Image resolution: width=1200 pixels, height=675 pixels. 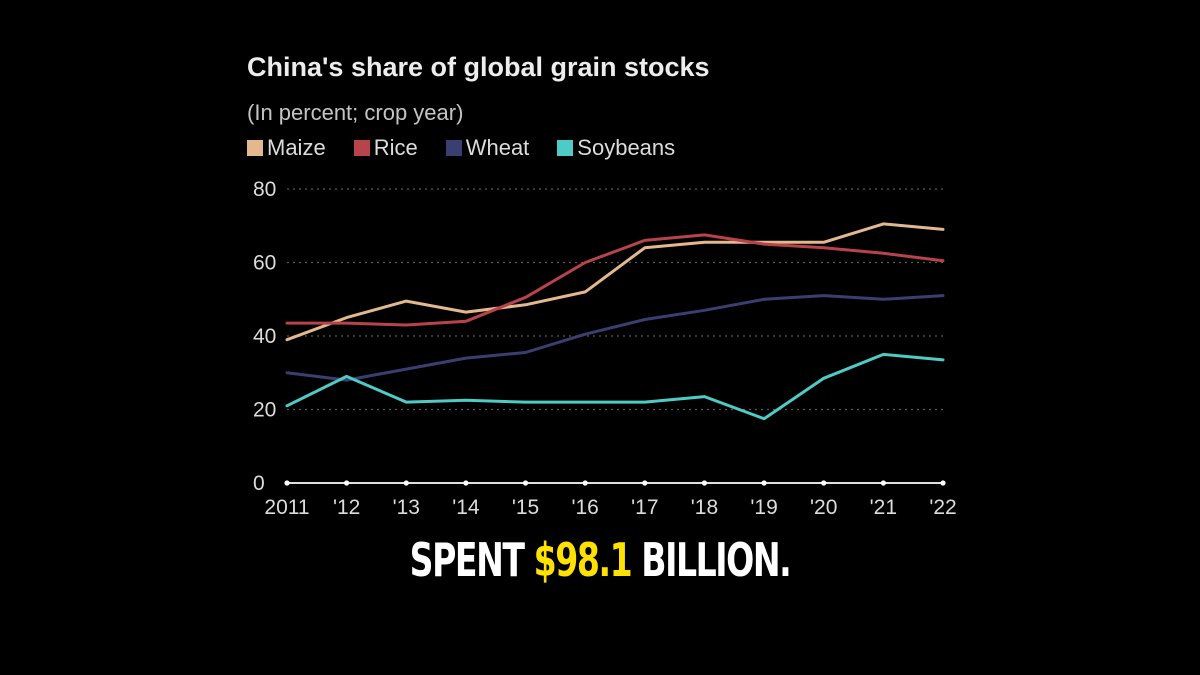 What do you see at coordinates (264, 410) in the screenshot?
I see `y-tick-label: 20` at bounding box center [264, 410].